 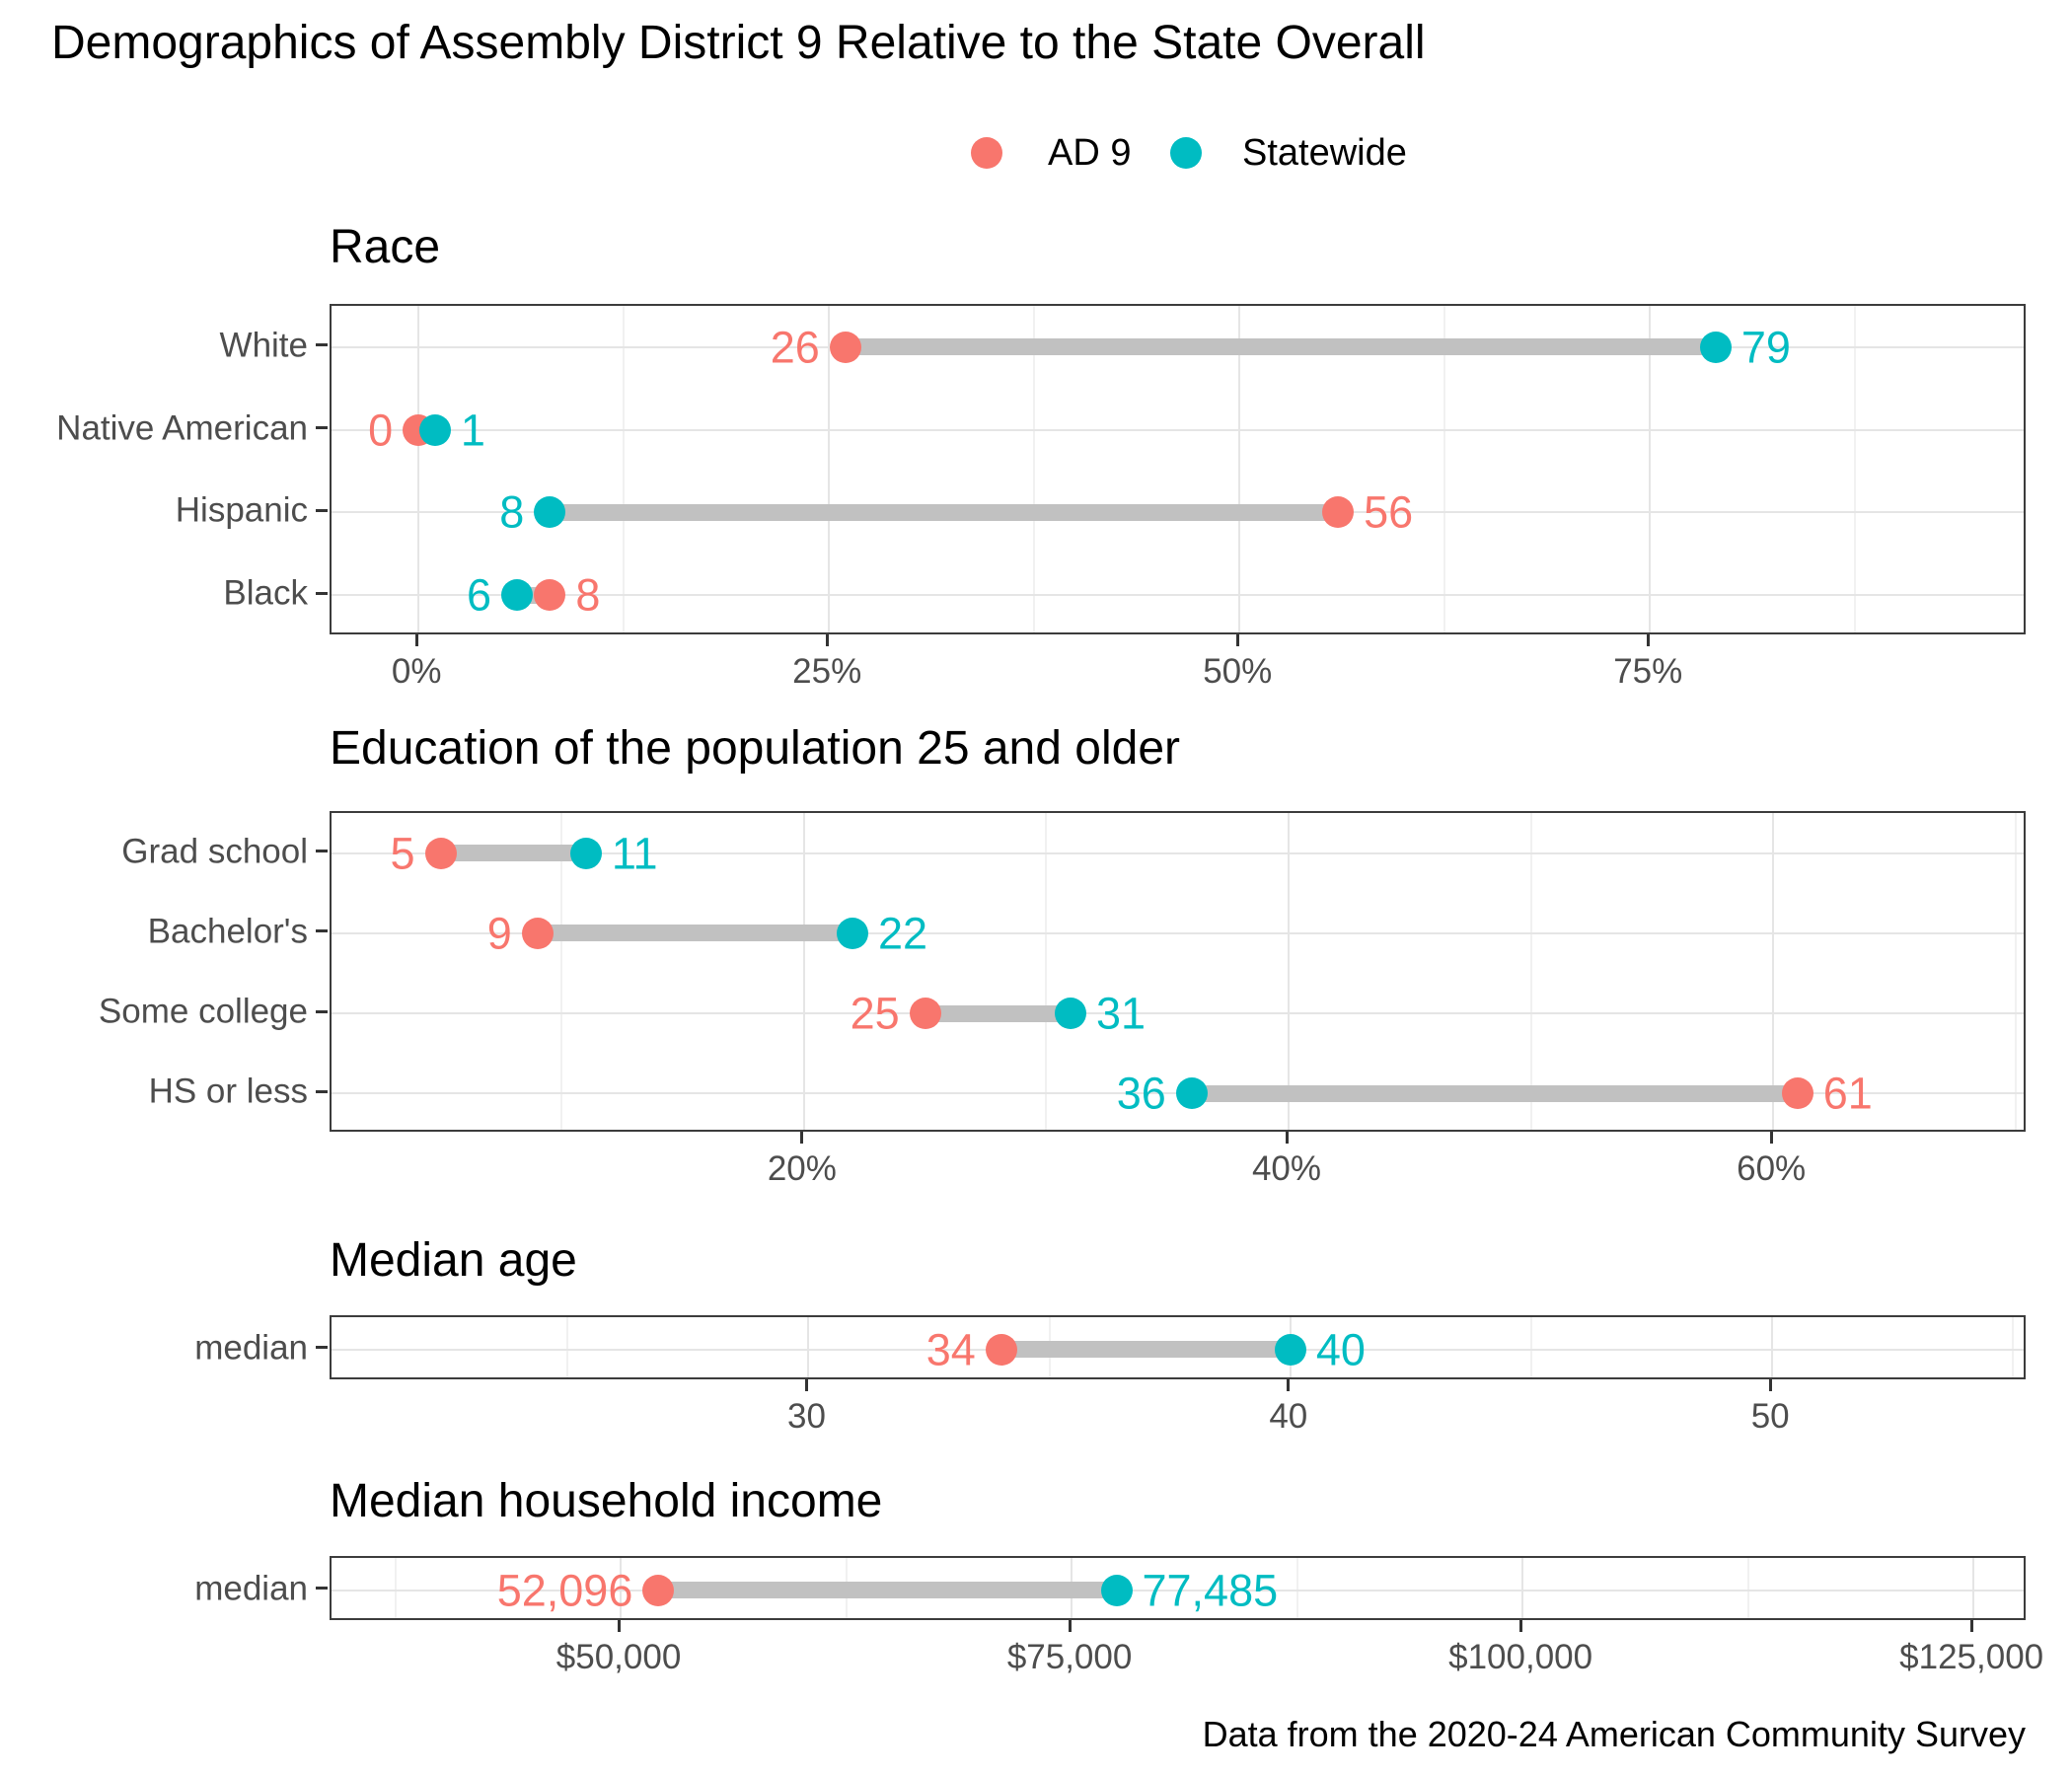 What do you see at coordinates (215, 851) in the screenshot?
I see `y-axis-label: Grad school` at bounding box center [215, 851].